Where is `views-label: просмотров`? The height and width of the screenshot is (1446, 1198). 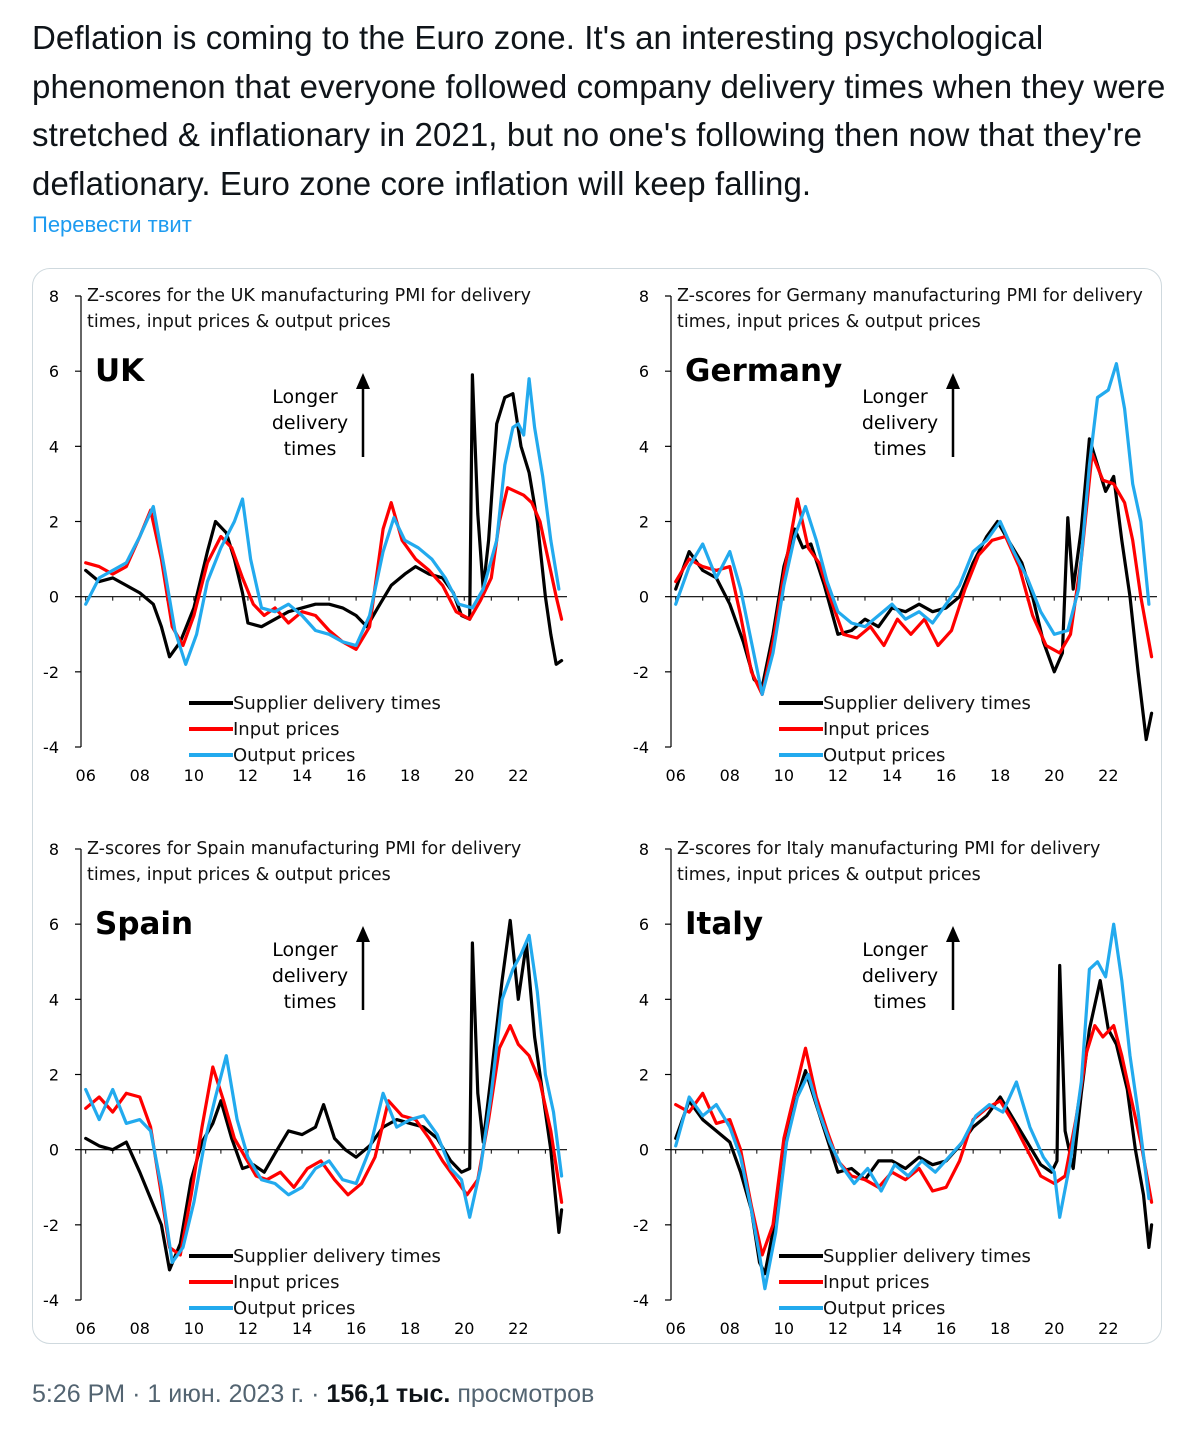 views-label: просмотров is located at coordinates (526, 1394).